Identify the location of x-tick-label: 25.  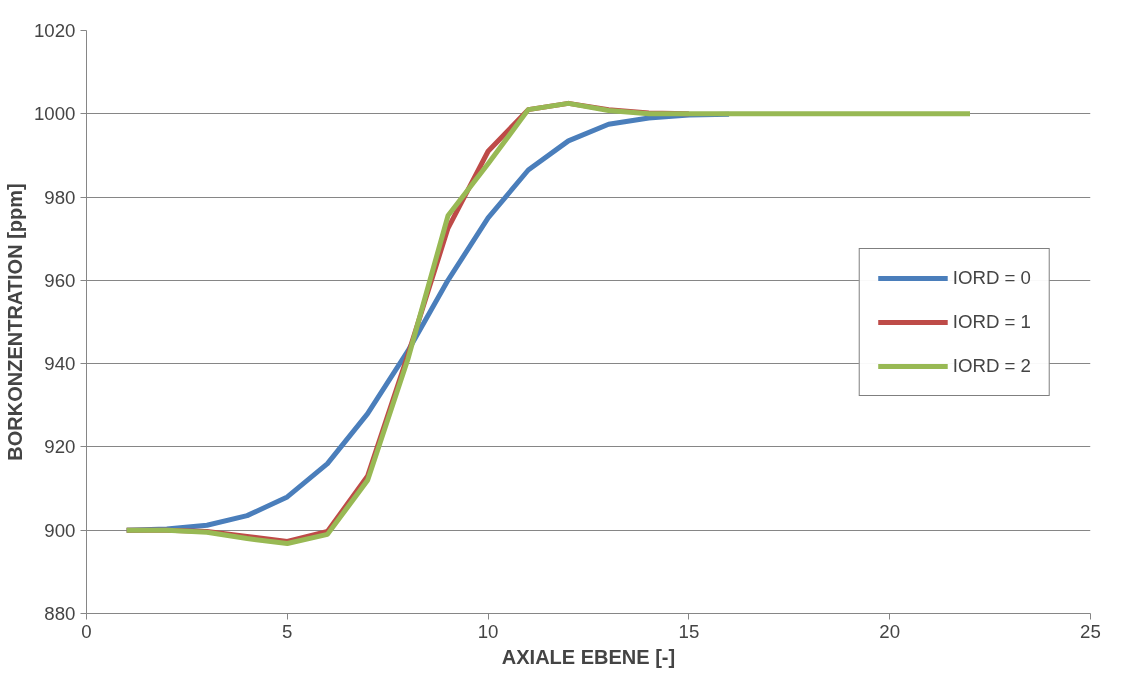
(1090, 631).